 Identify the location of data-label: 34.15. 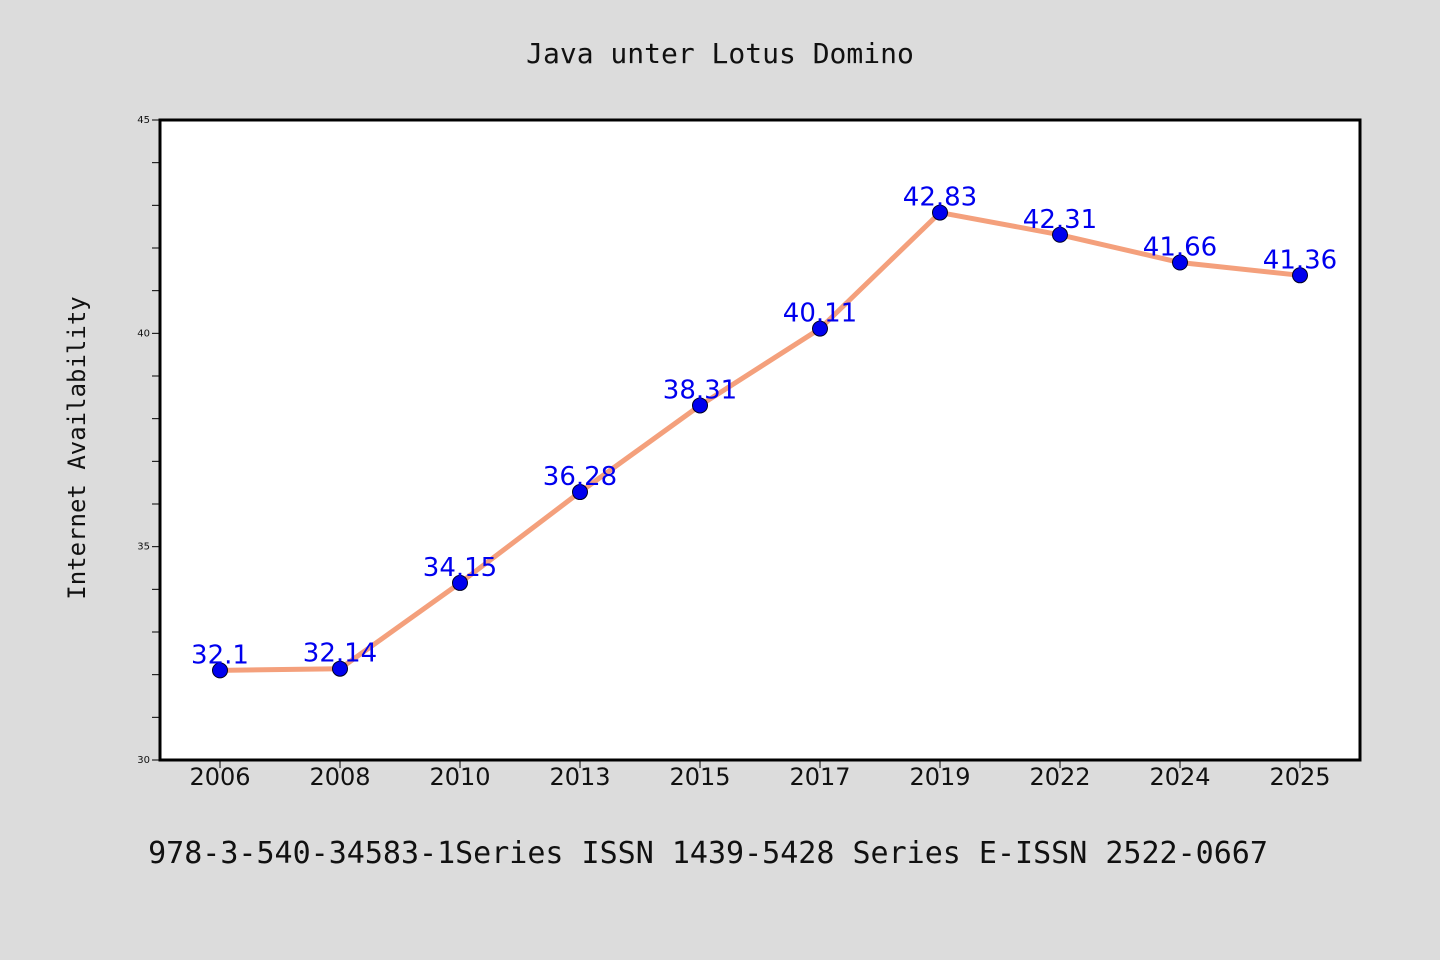
(460, 568).